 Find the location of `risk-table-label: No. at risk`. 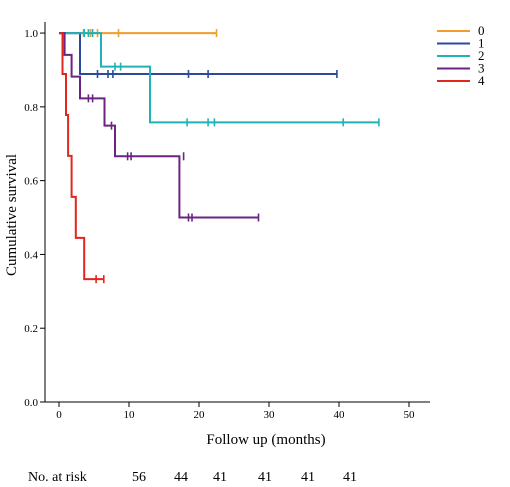

risk-table-label: No. at risk is located at coordinates (57, 477).